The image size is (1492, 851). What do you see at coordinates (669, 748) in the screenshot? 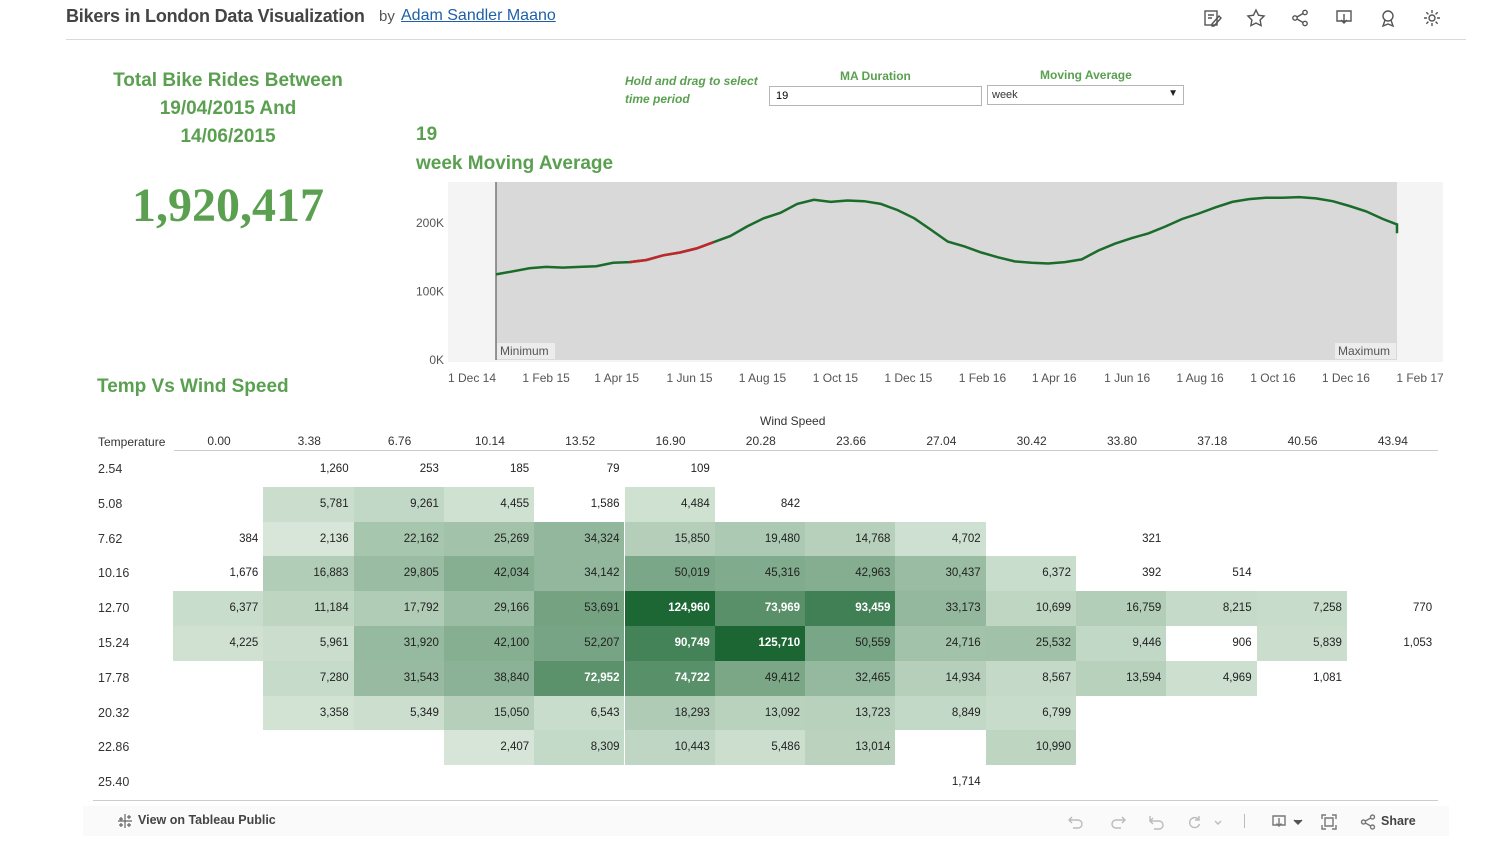
I see `heatmap-cell: 10,443` at bounding box center [669, 748].